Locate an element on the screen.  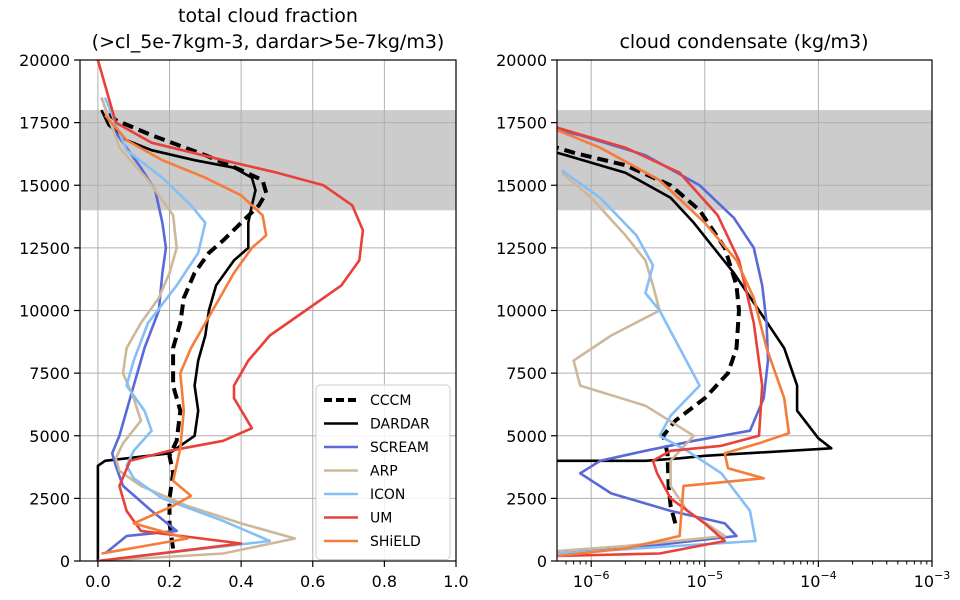
legend-label-arp: ARP is located at coordinates (384, 472).